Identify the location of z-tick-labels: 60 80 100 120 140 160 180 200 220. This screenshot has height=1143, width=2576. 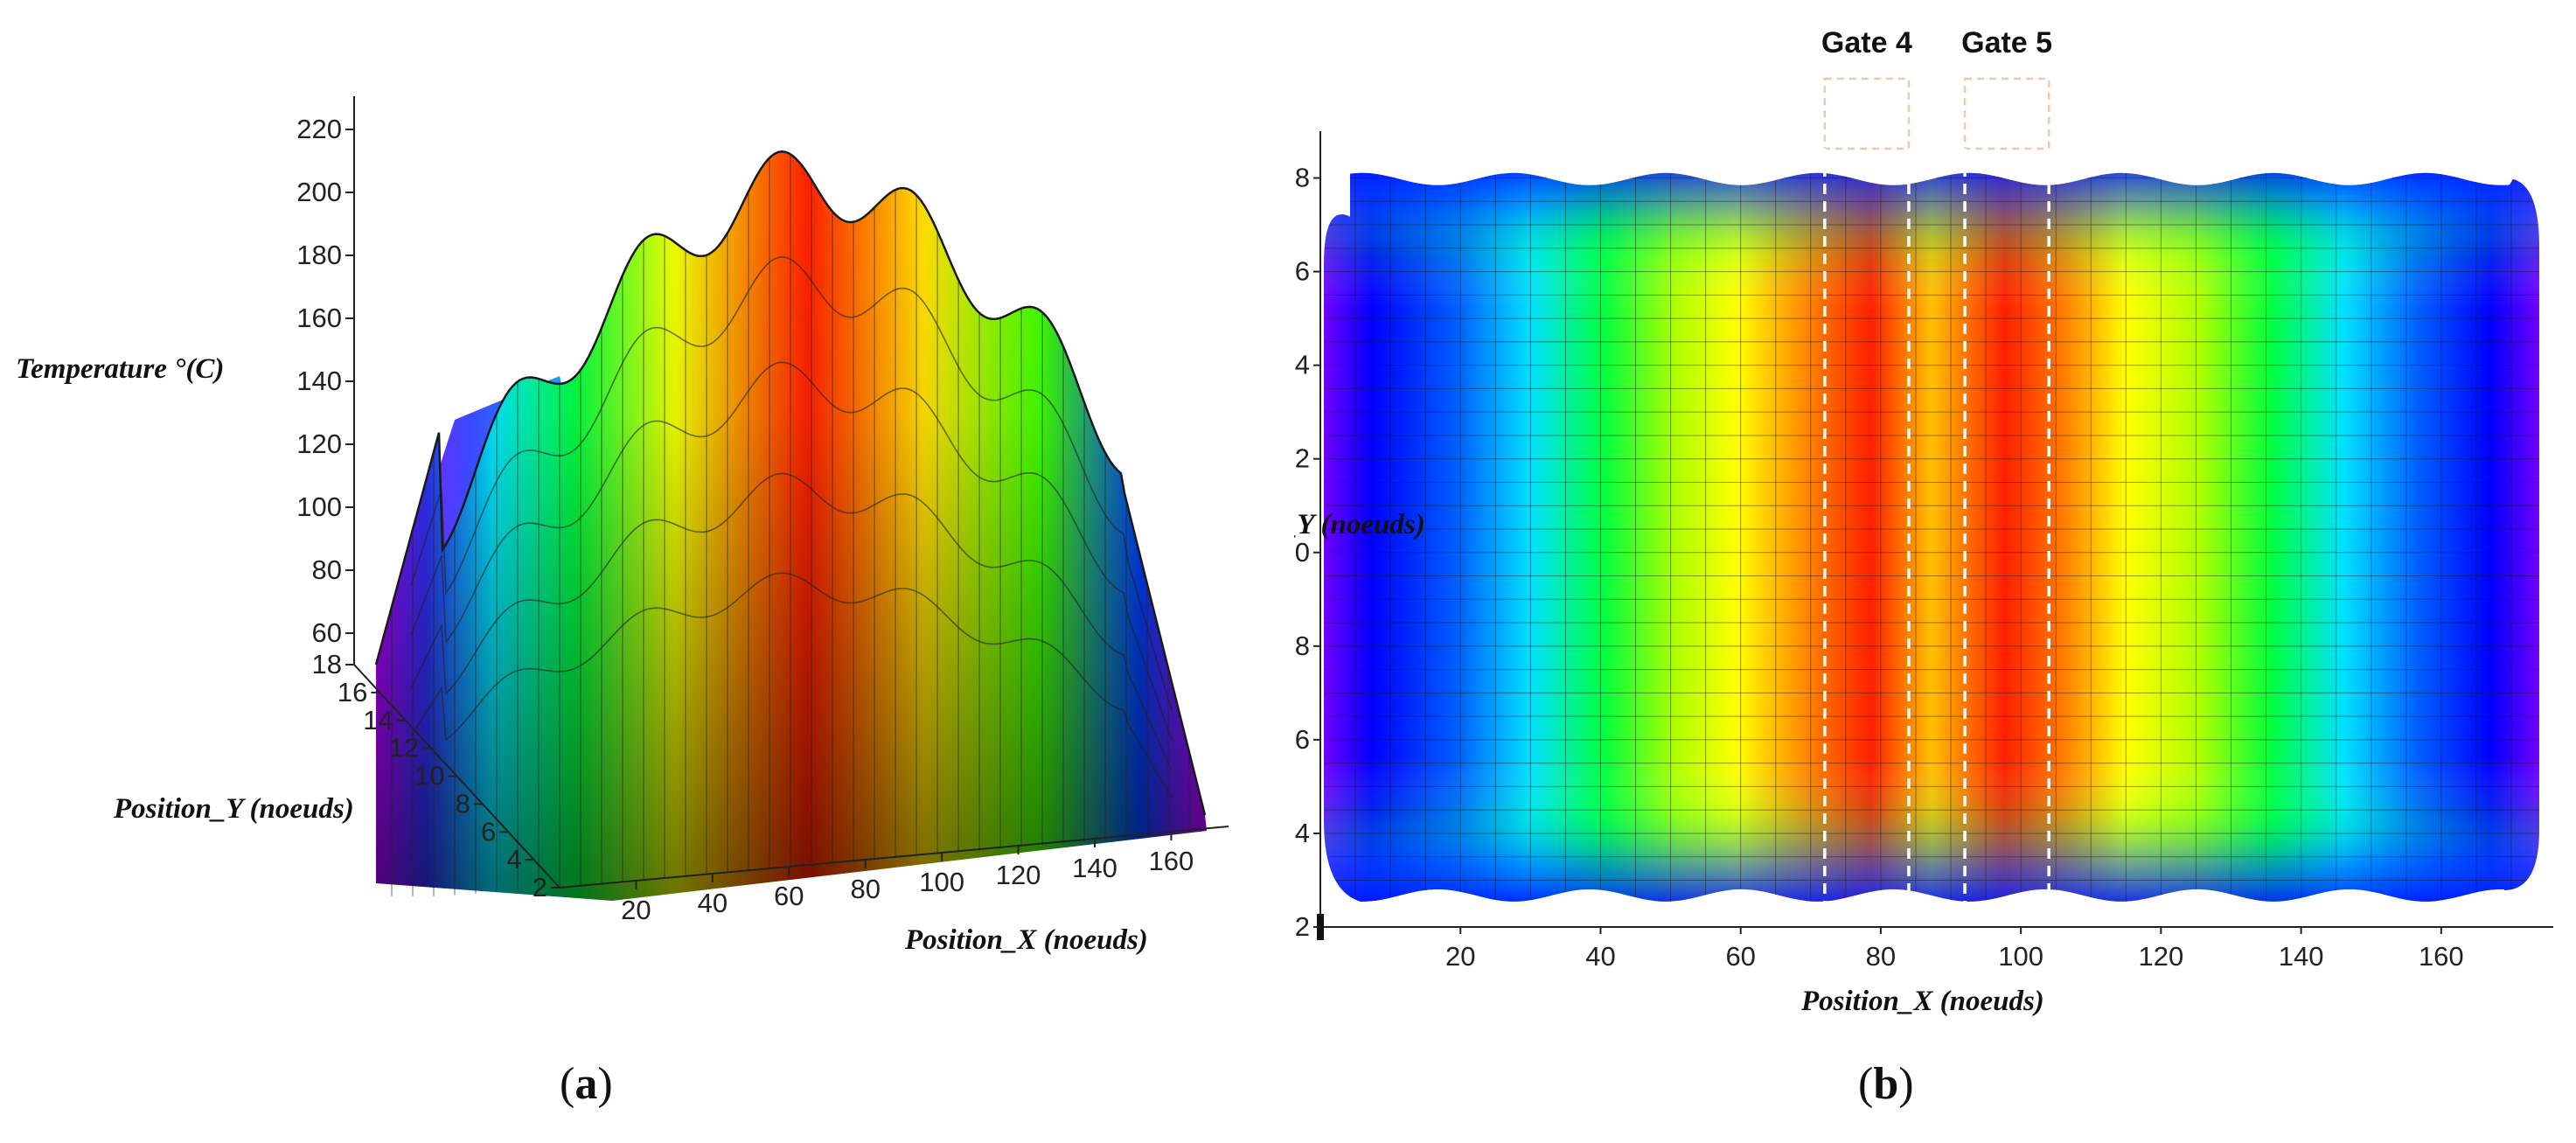
(325, 381).